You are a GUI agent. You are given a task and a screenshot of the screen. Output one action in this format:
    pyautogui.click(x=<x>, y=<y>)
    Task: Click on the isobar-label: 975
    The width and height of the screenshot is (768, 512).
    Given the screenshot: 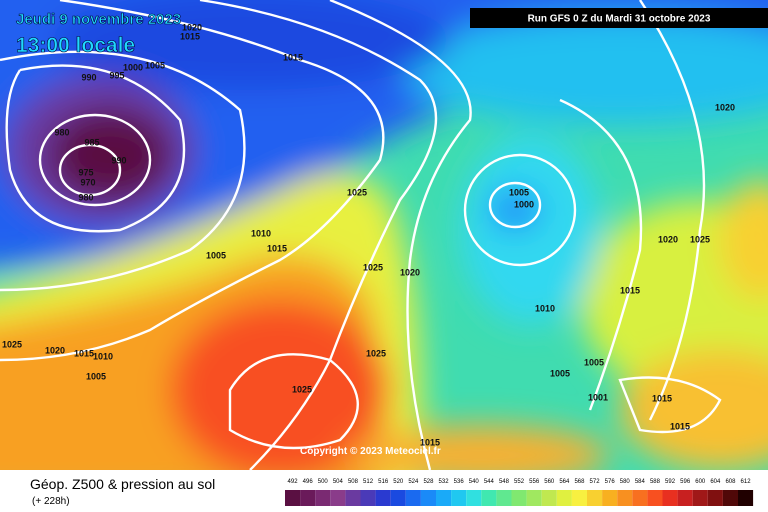 What is the action you would take?
    pyautogui.click(x=85, y=172)
    